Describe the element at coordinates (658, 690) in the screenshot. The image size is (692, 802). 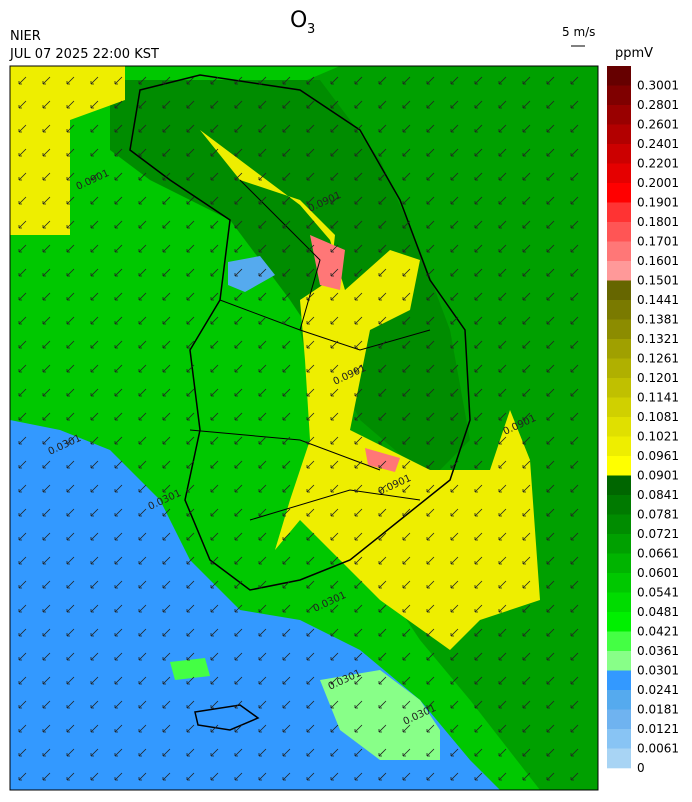
I see `colorbar-label: 0.0241` at that location.